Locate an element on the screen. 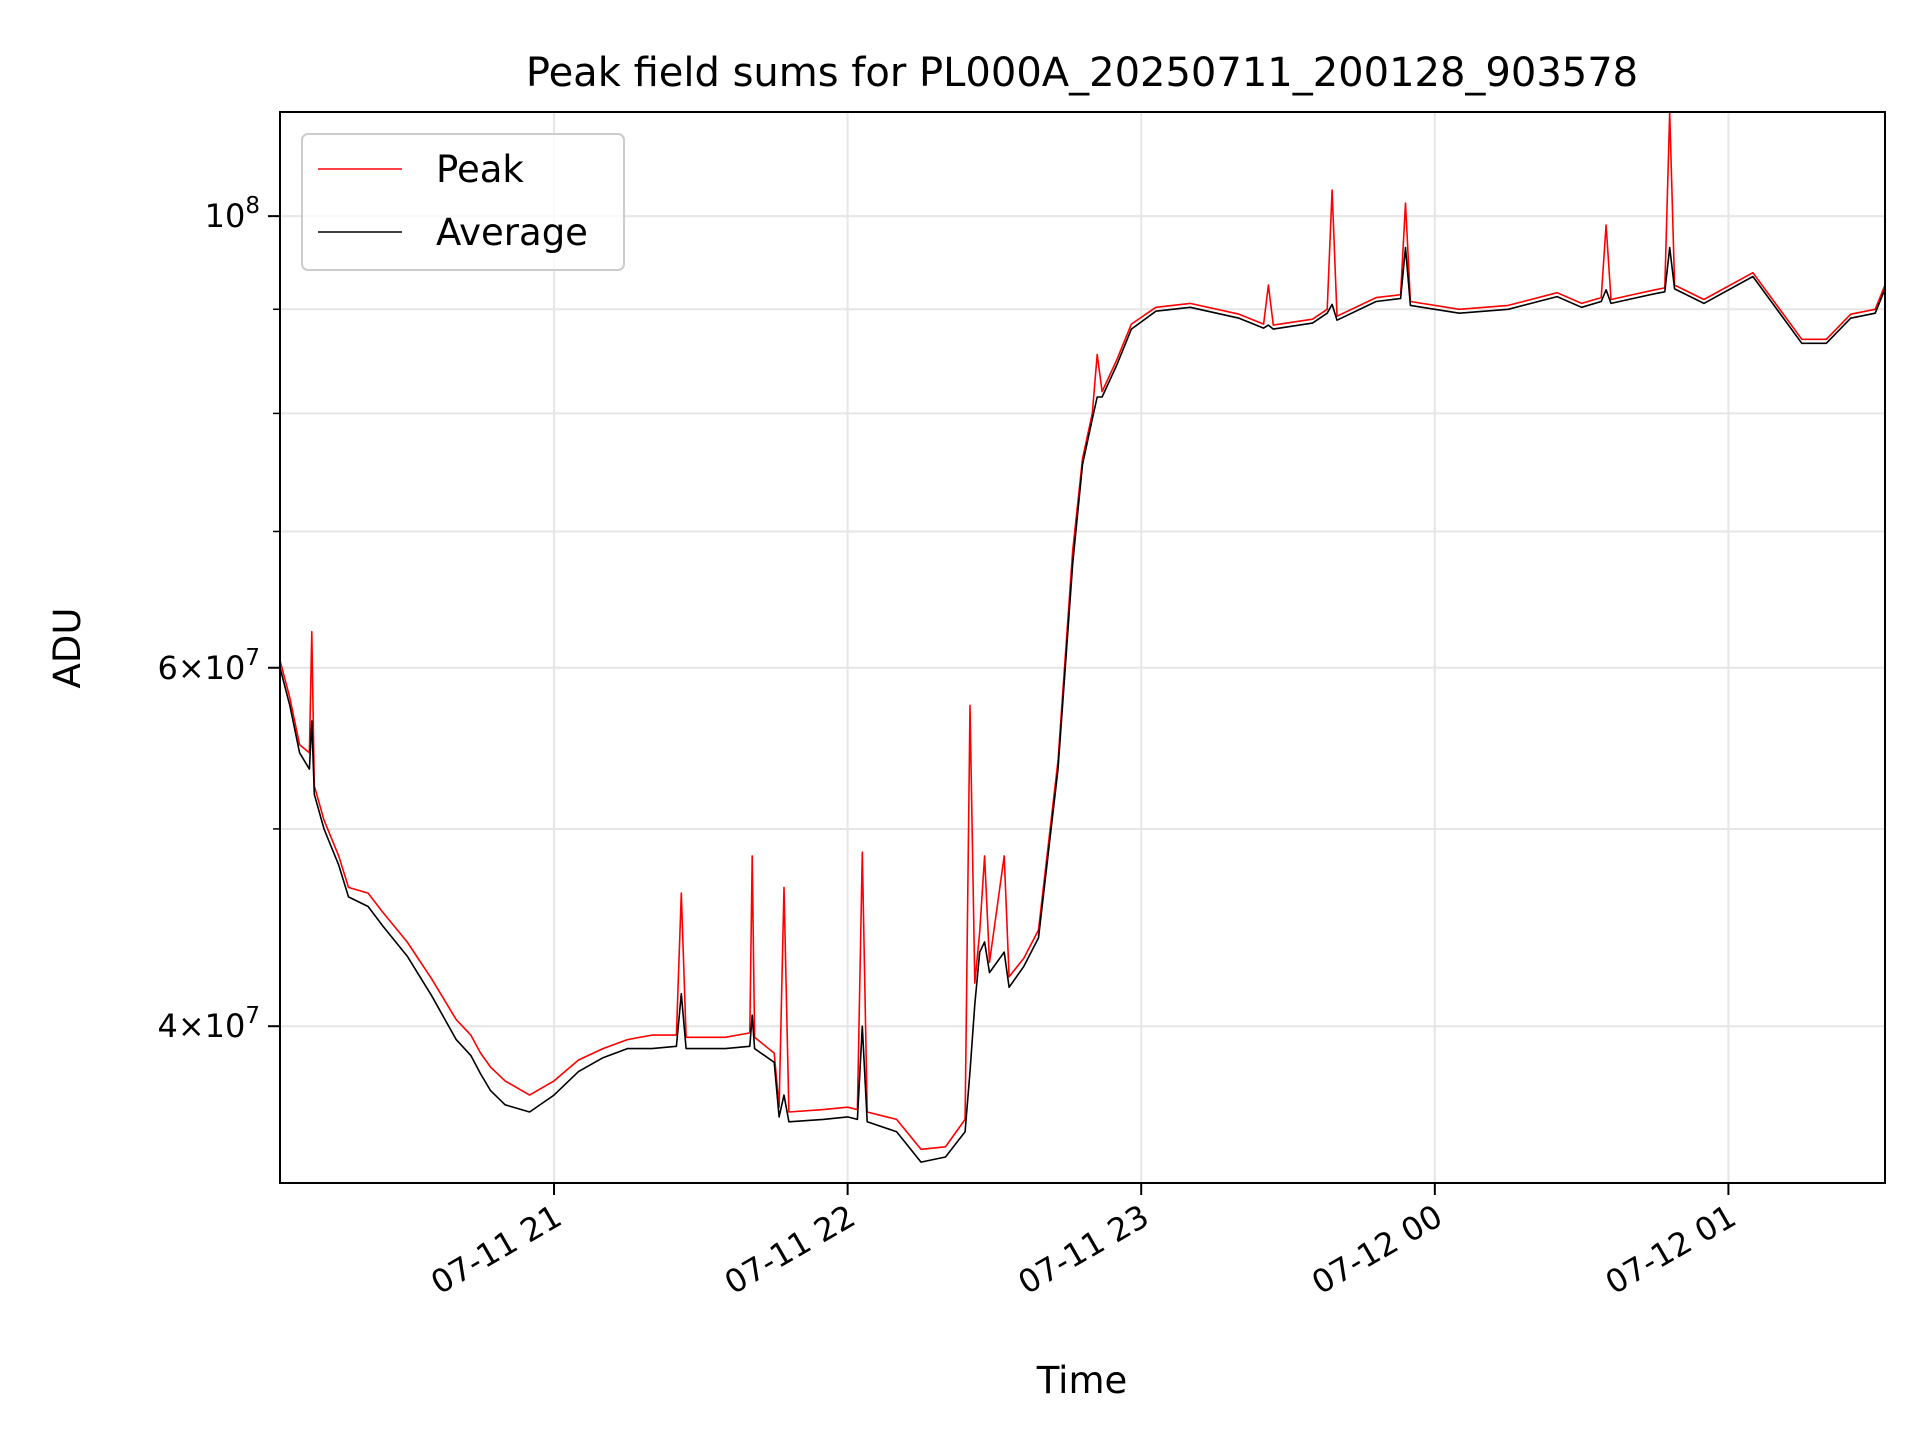 The width and height of the screenshot is (1920, 1440). legend: Peak Average is located at coordinates (463, 202).